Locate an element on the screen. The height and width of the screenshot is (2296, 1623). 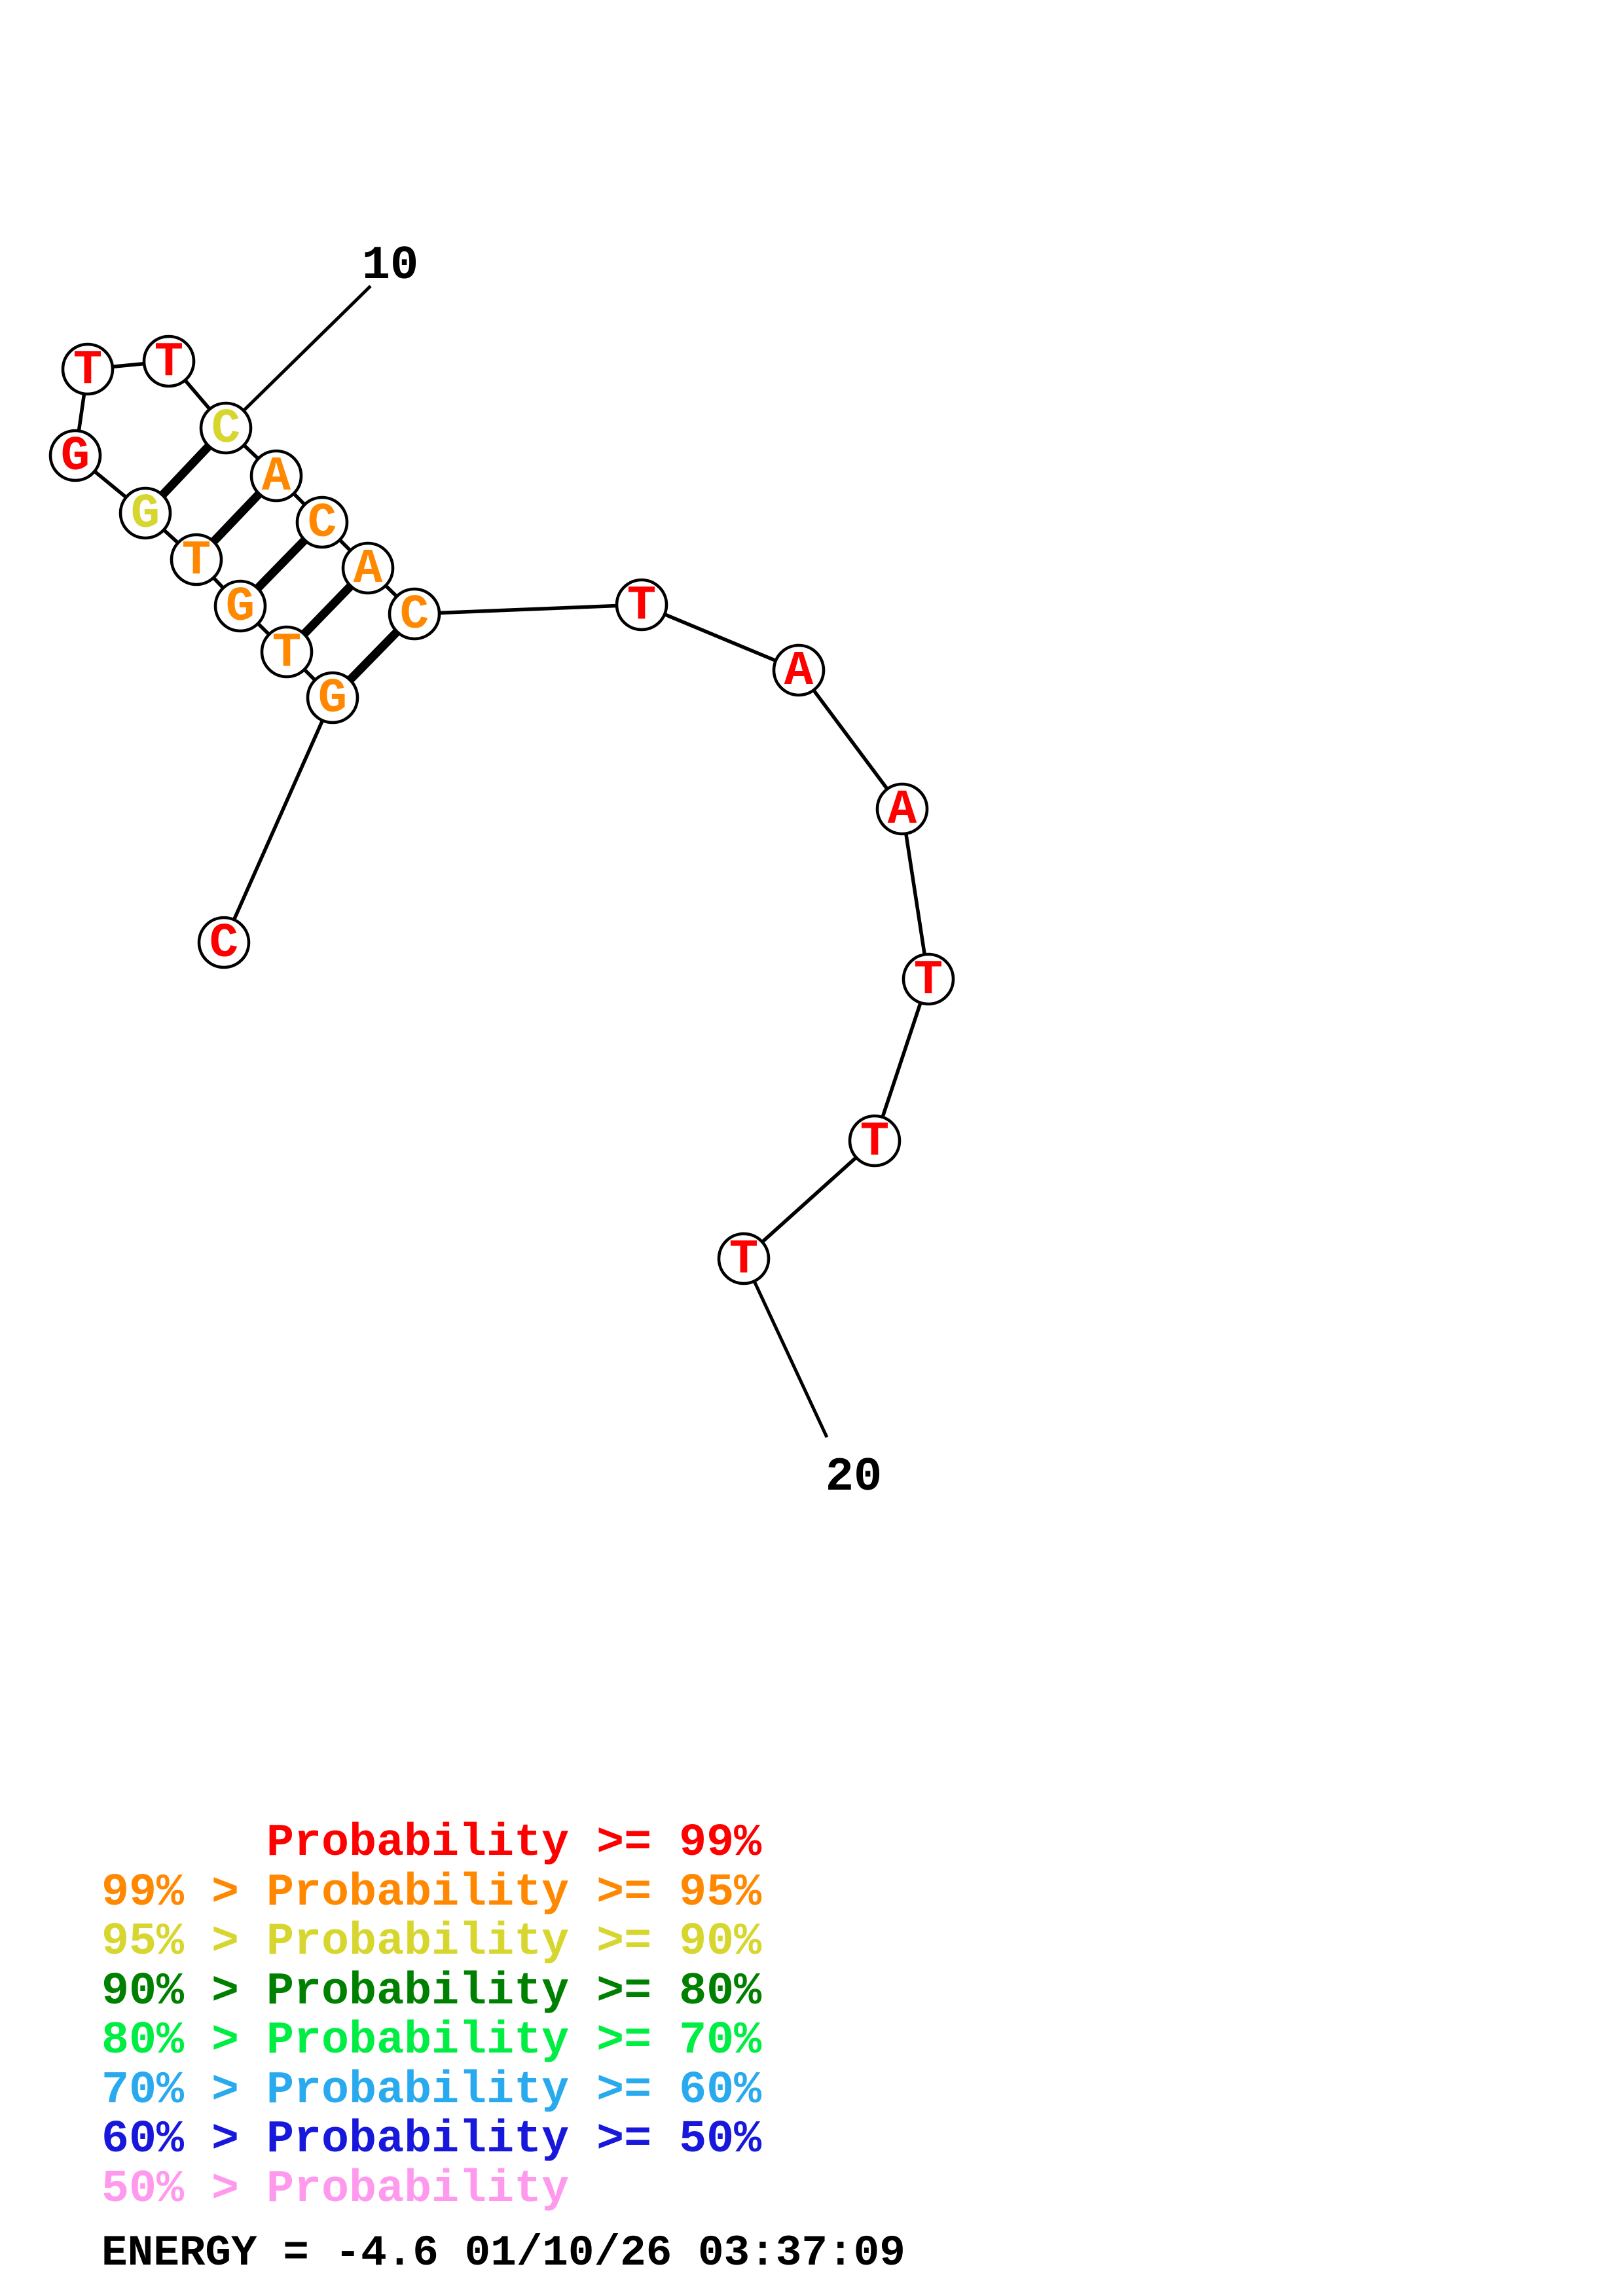
legend-row: 99% > Probability >= 95% is located at coordinates (431, 1893).